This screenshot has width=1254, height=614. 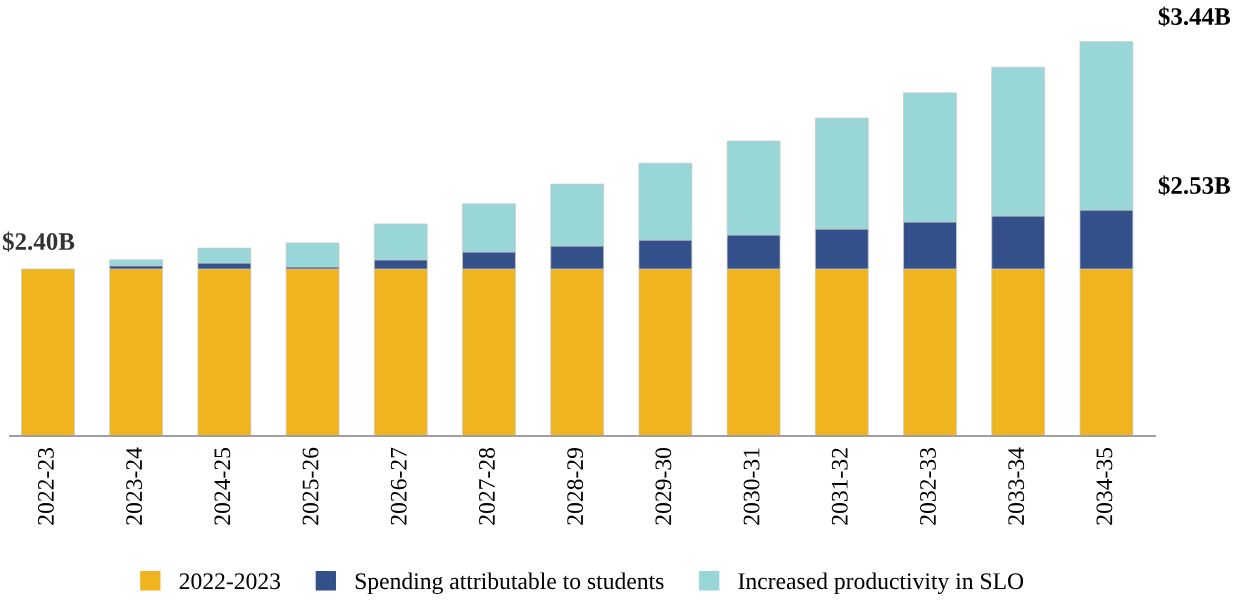 I want to click on x-tick-label: 2023-24, so click(x=134, y=486).